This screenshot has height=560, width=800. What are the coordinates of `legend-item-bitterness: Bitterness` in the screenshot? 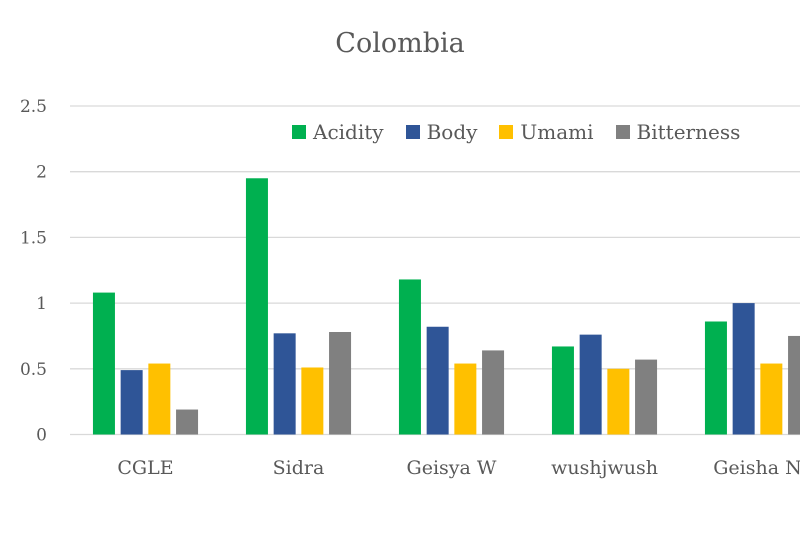 It's located at (678, 132).